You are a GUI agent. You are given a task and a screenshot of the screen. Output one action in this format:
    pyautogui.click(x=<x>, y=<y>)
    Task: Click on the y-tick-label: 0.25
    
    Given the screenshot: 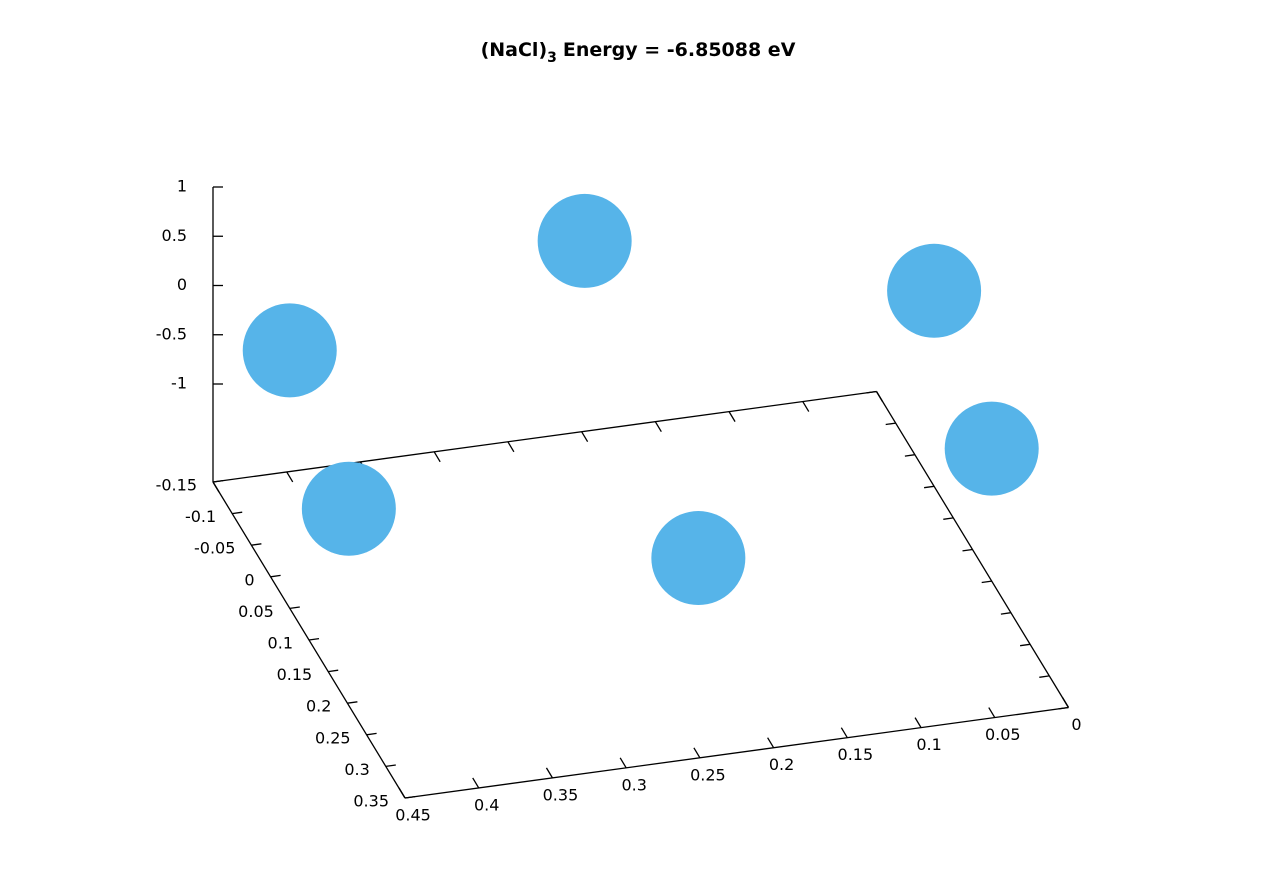 What is the action you would take?
    pyautogui.click(x=333, y=737)
    